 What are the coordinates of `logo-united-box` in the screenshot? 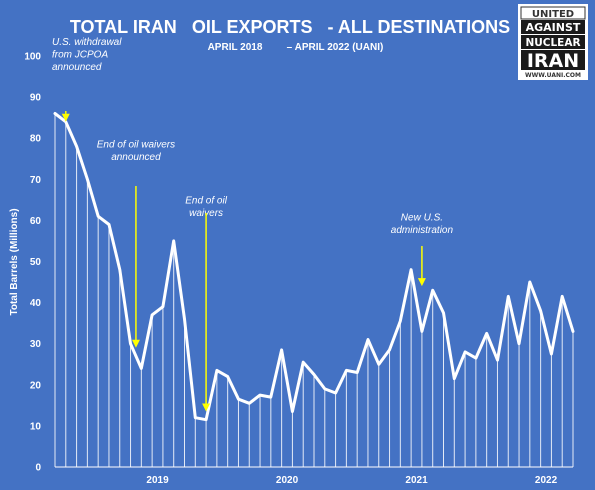 It's located at (553, 13).